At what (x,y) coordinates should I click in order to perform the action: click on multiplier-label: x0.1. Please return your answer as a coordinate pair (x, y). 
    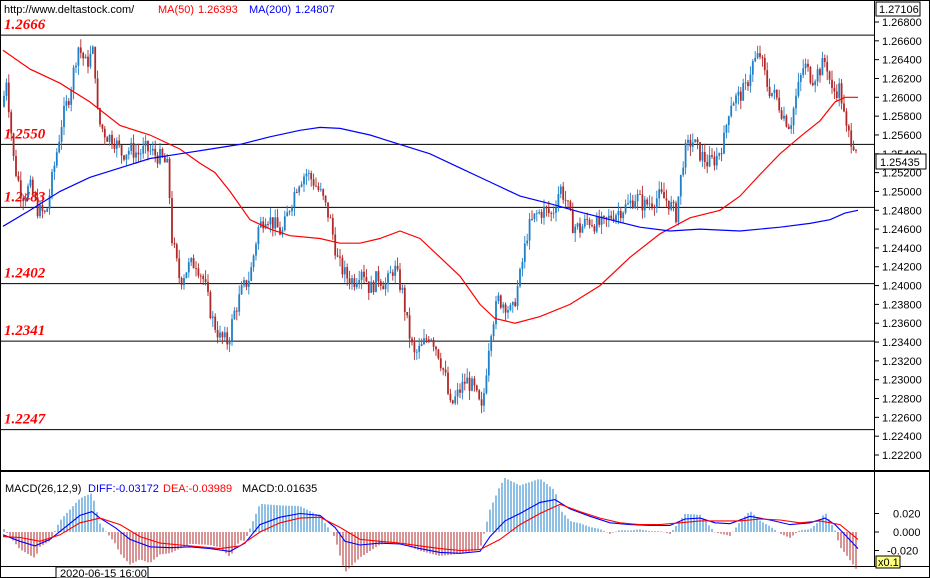
    Looking at the image, I should click on (888, 563).